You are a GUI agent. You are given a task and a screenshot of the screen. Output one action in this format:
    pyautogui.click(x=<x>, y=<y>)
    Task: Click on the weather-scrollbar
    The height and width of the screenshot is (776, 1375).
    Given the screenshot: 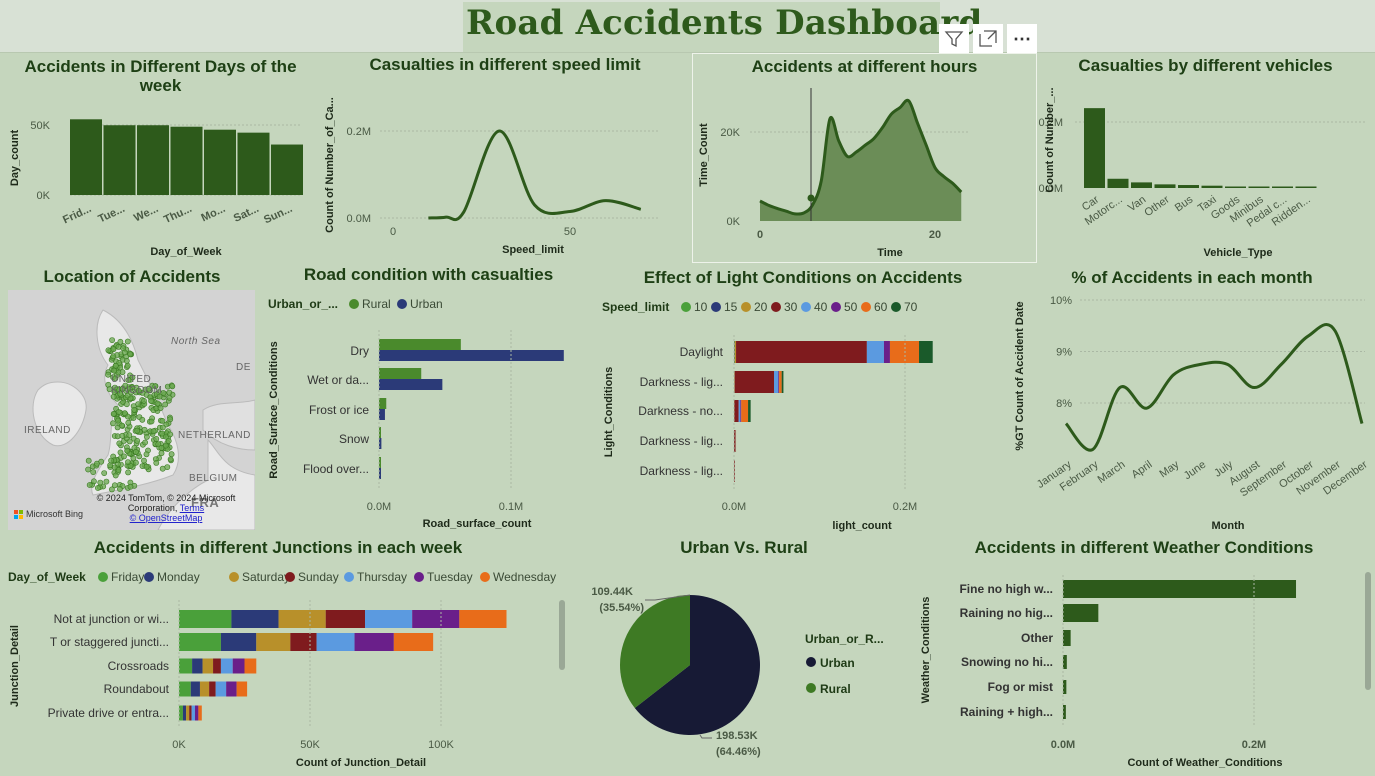 What is the action you would take?
    pyautogui.click(x=1368, y=631)
    